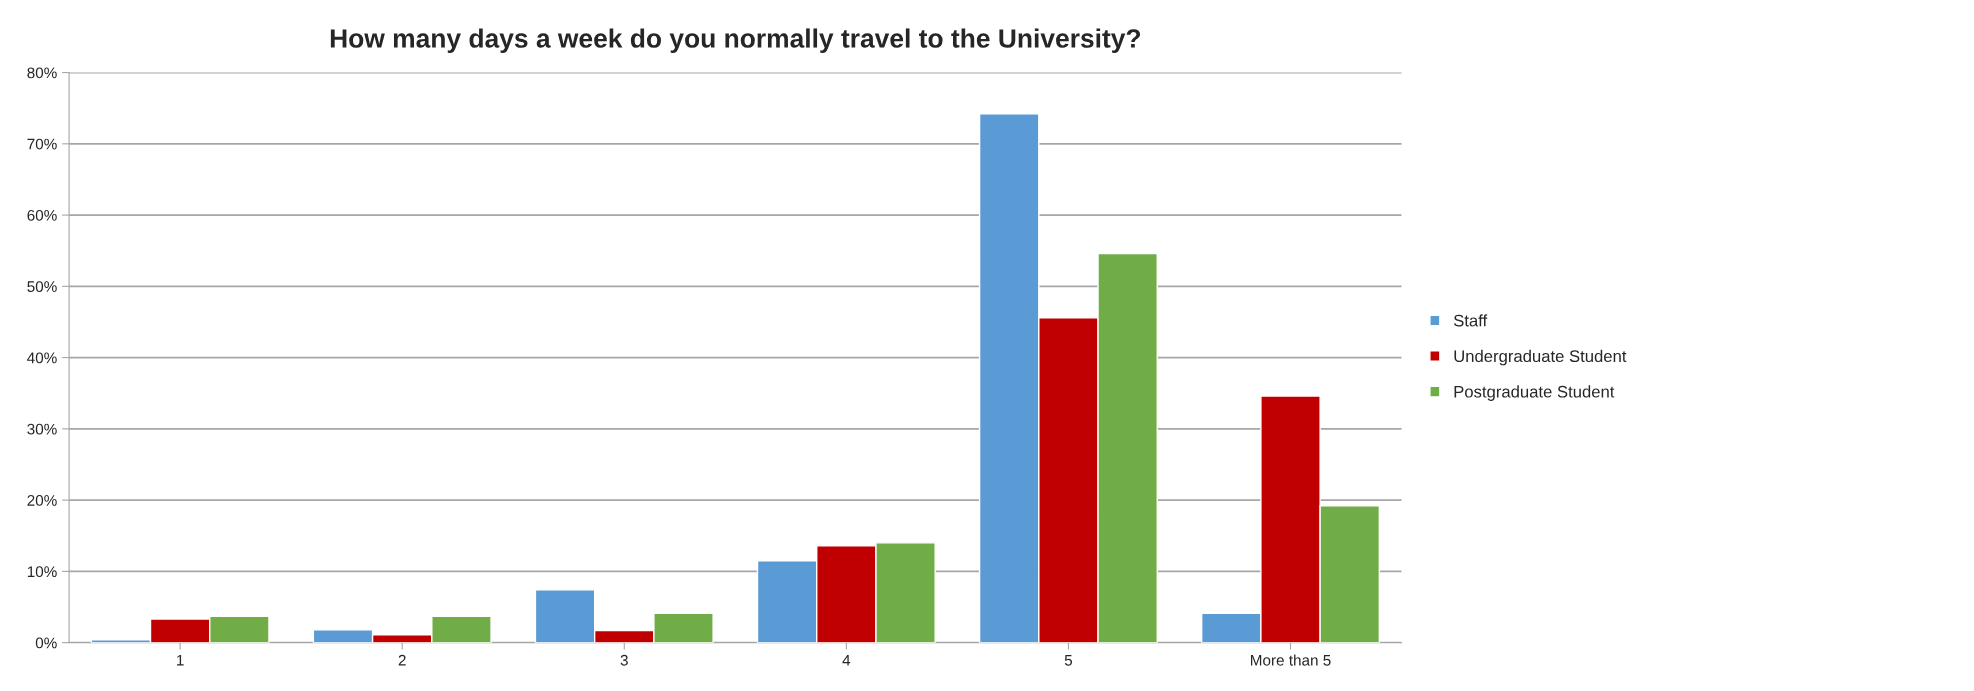 The image size is (1974, 691). What do you see at coordinates (42, 144) in the screenshot?
I see `y-tick-label: 70%` at bounding box center [42, 144].